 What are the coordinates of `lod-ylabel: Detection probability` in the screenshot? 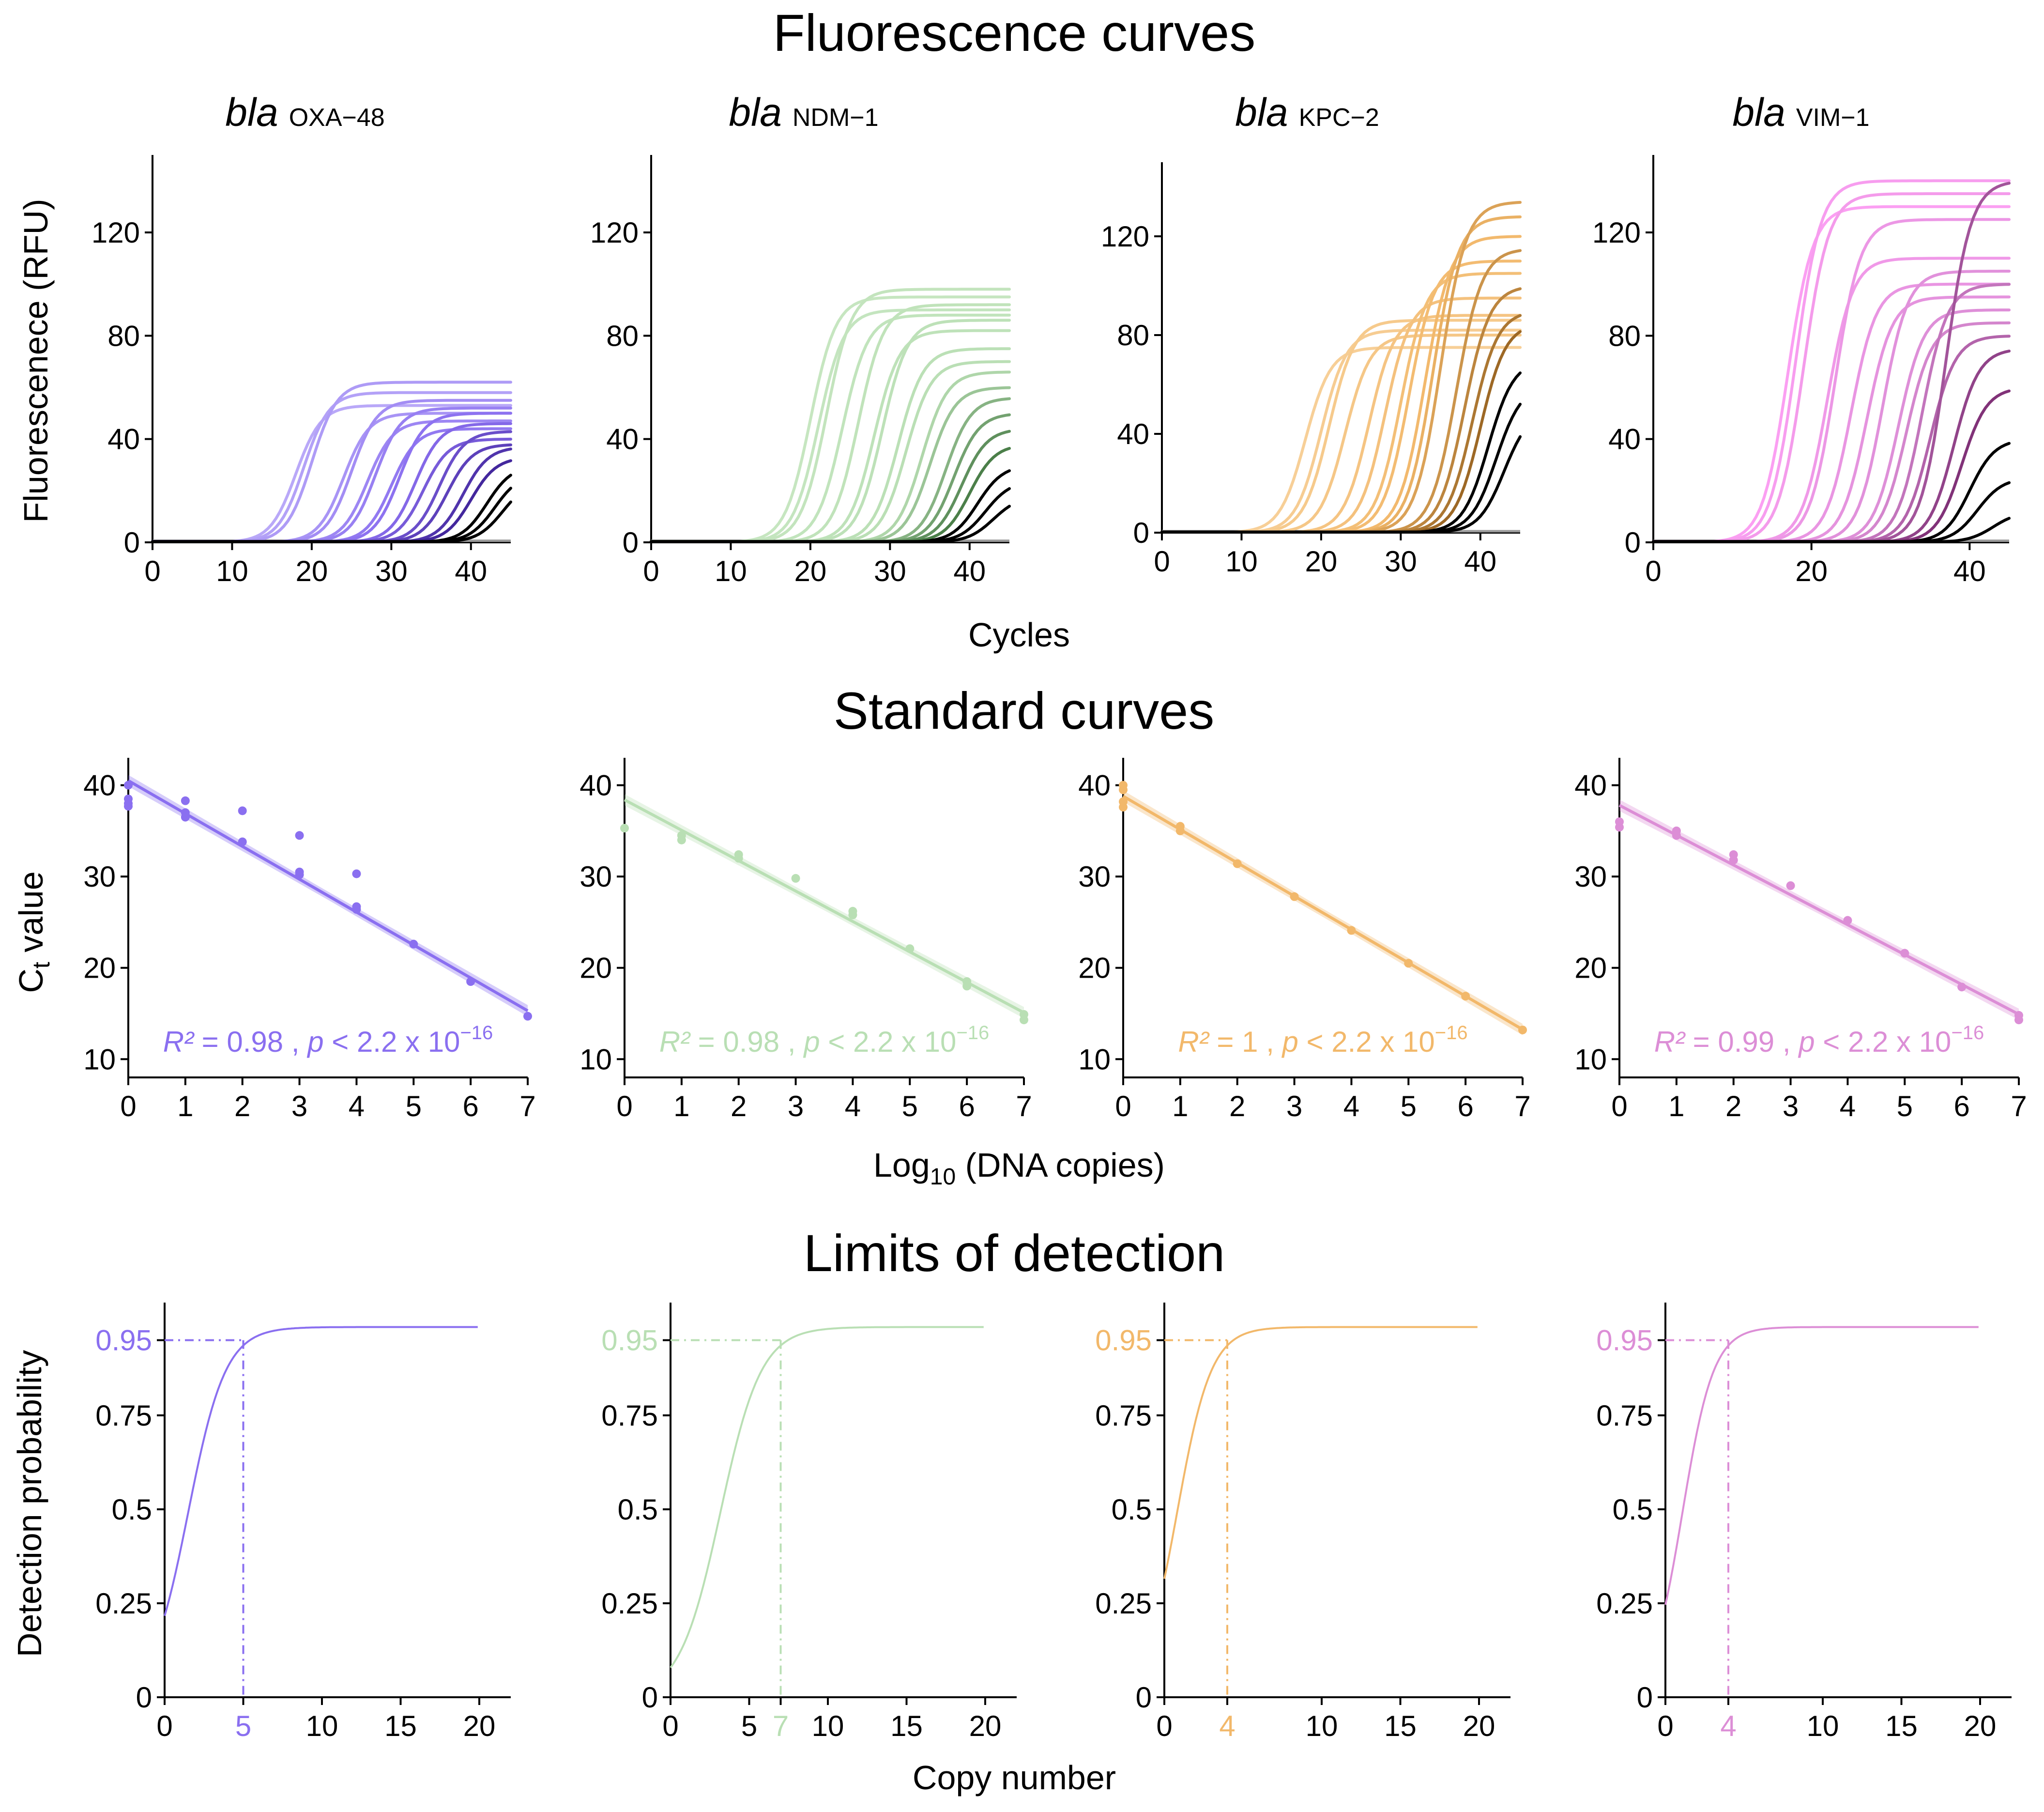 It's located at (29, 1504).